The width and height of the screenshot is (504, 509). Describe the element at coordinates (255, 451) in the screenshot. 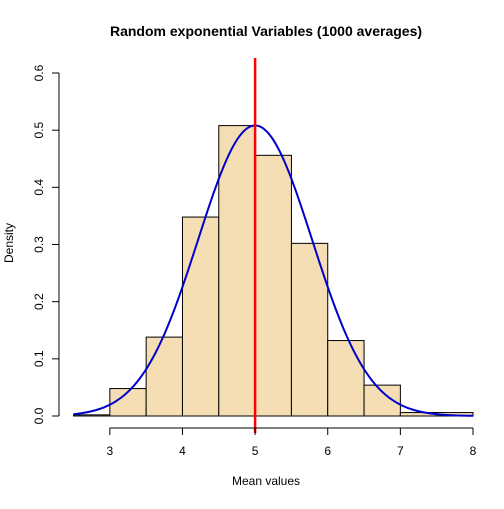

I see `x-tick-label-2: 5` at that location.